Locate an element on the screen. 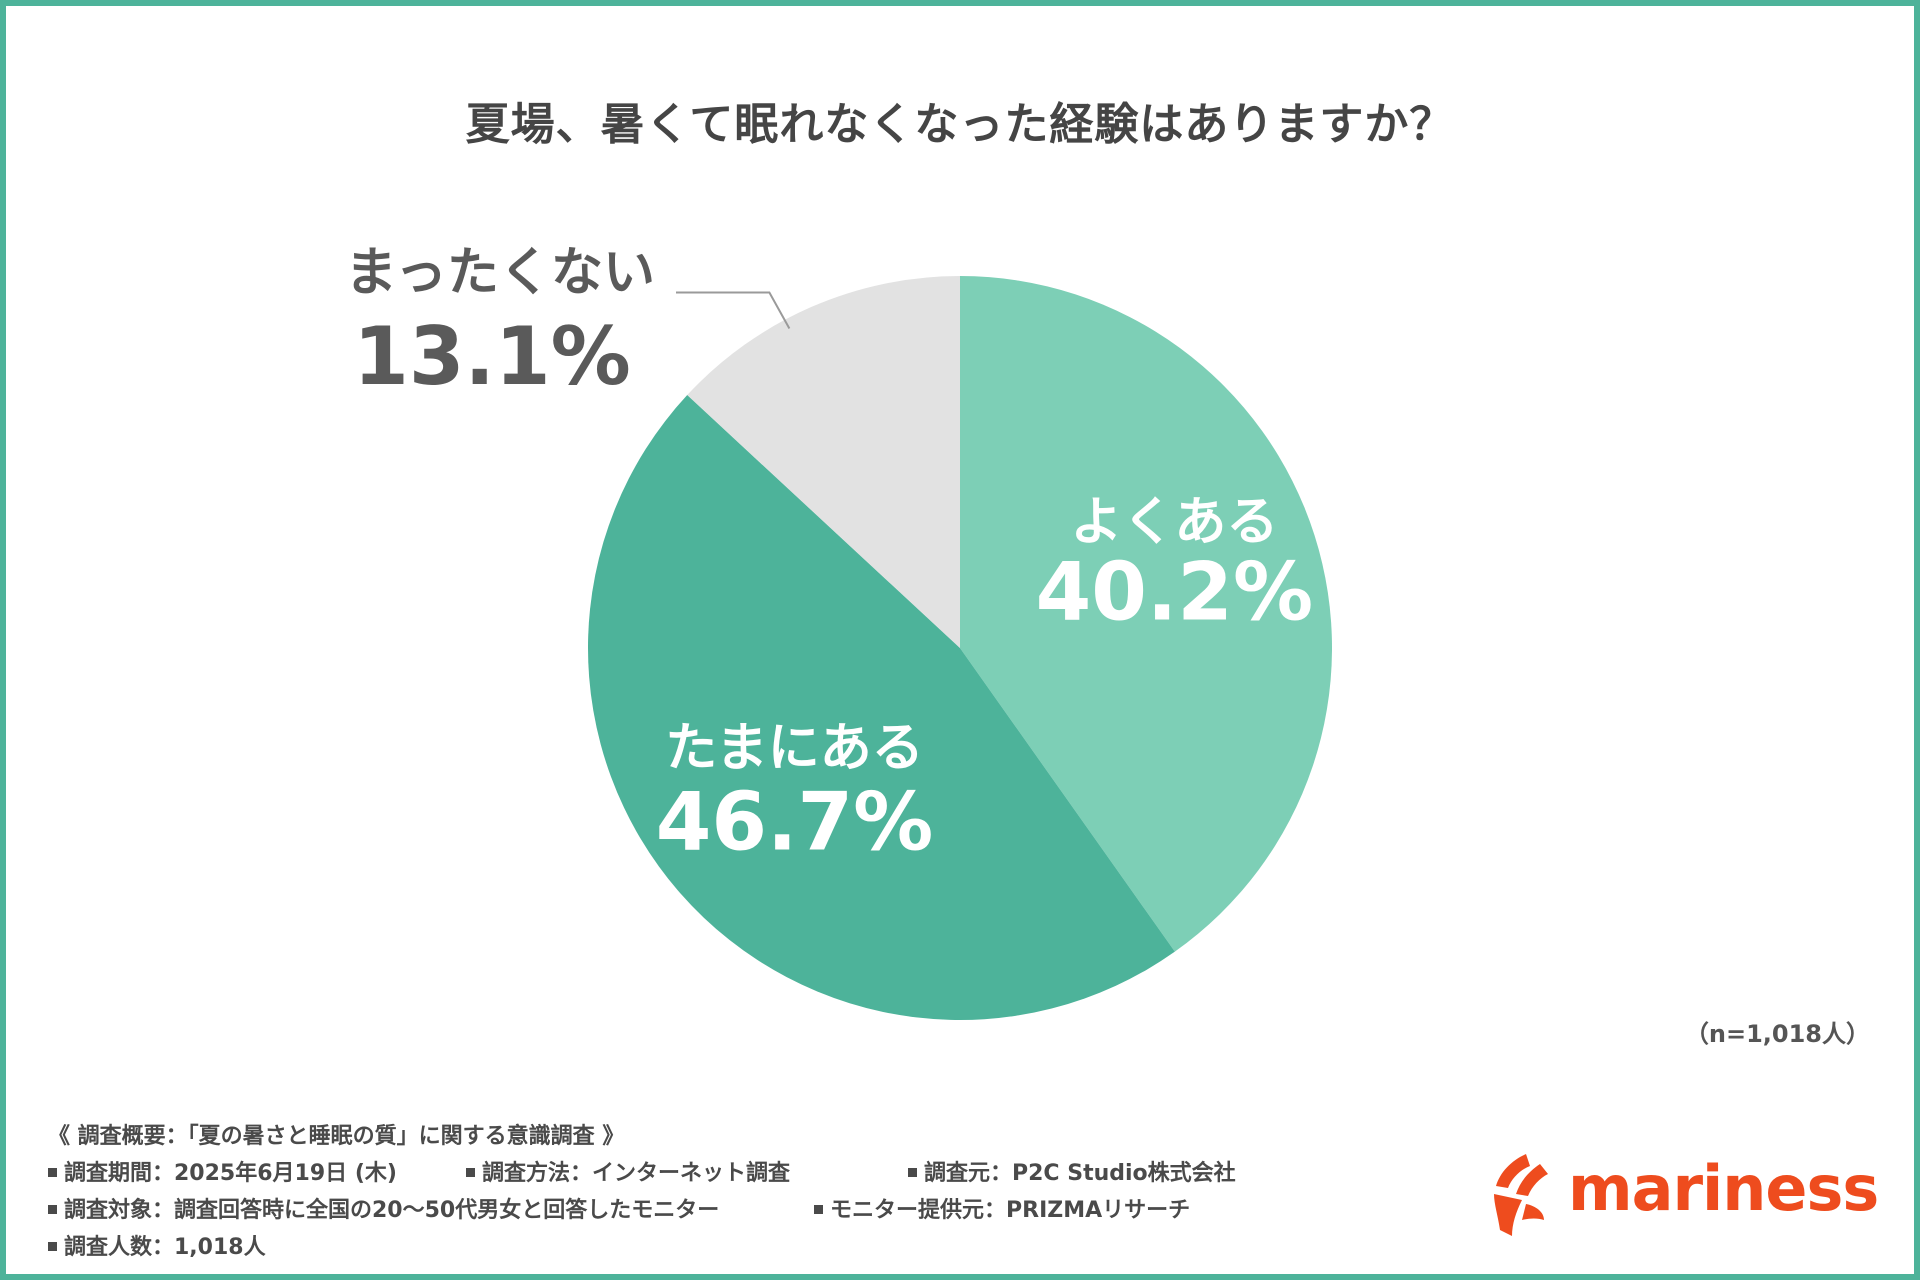 This screenshot has width=1920, height=1280. survey-period: 調査期間：2025年6月19日 (木) is located at coordinates (222, 1173).